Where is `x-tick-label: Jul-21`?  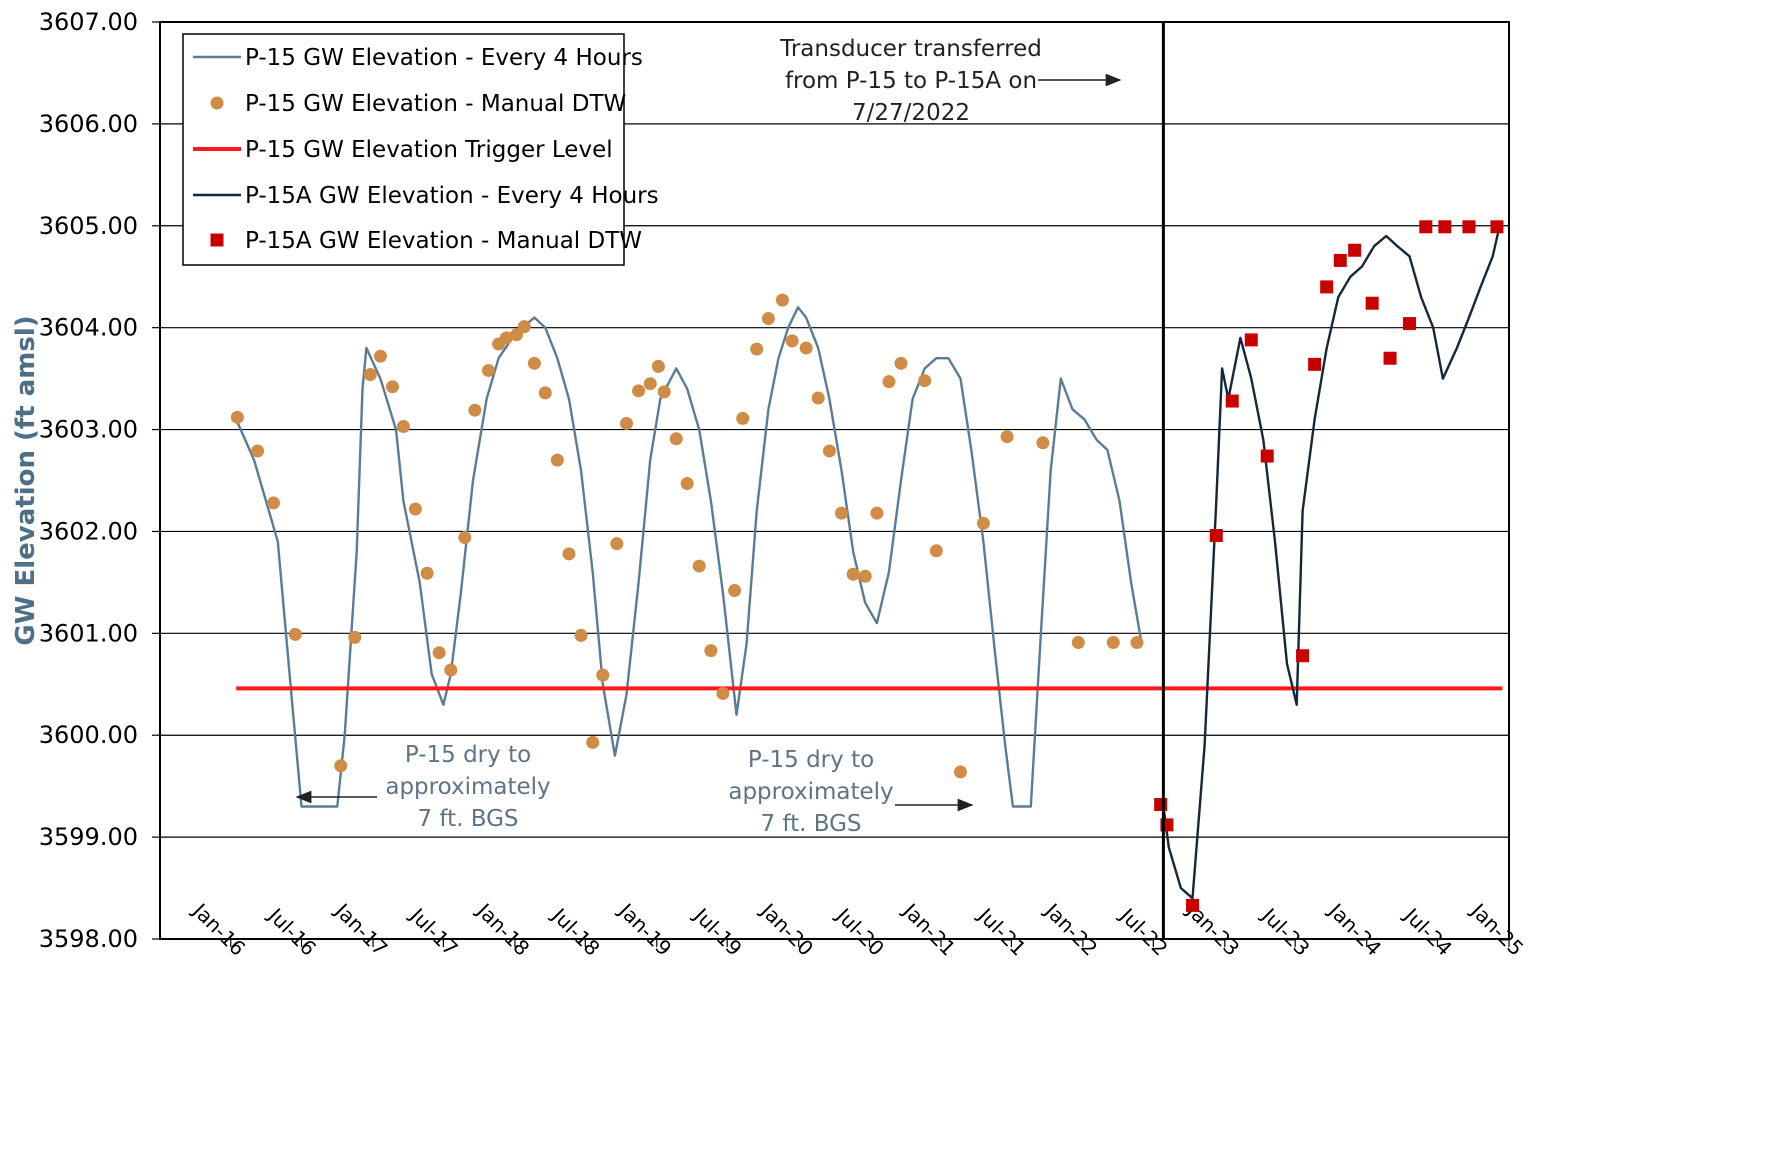
x-tick-label: Jul-21 is located at coordinates (1001, 931).